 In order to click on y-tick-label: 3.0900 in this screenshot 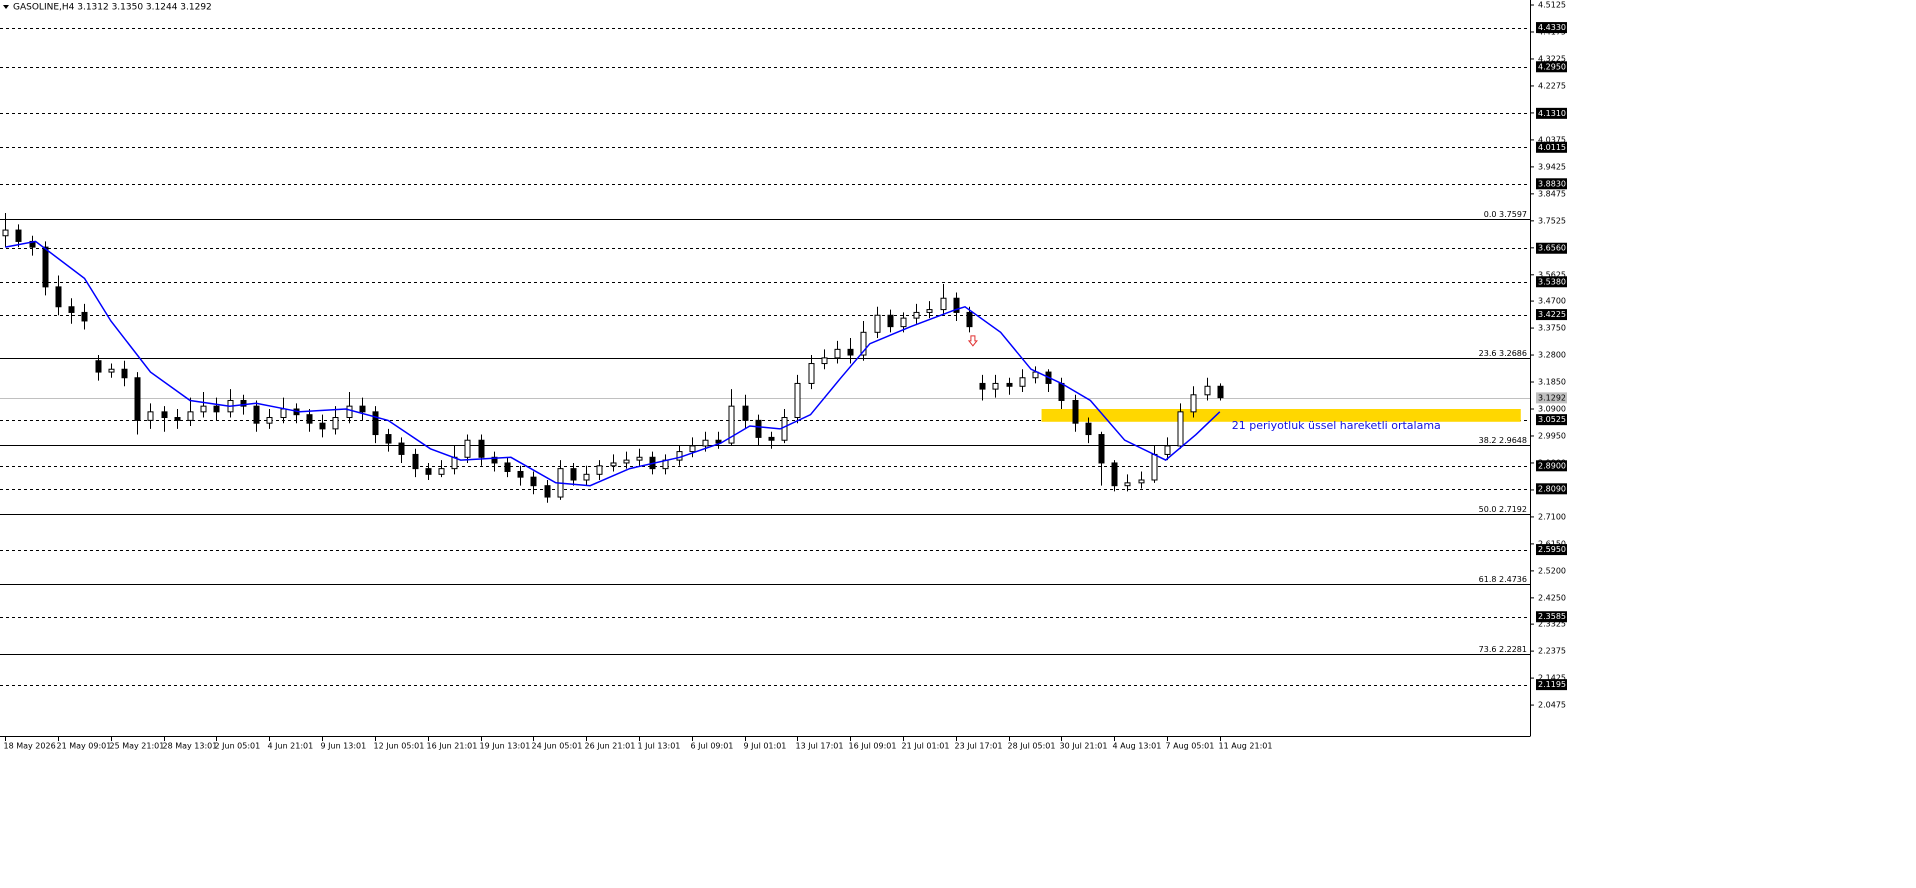, I will do `click(1552, 408)`.